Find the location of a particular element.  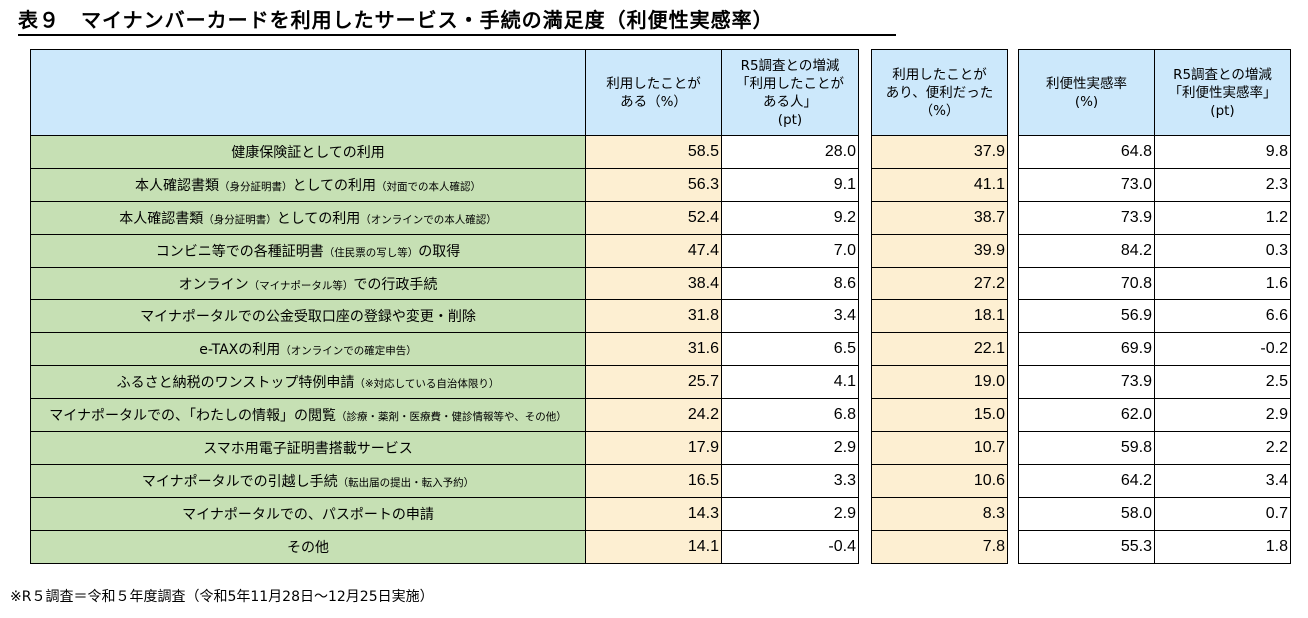

table-row: 73.9 1.2 is located at coordinates (1154, 217).